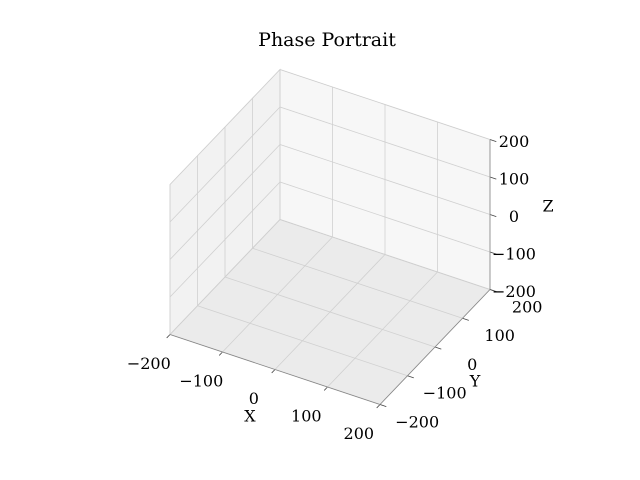 The height and width of the screenshot is (480, 640). What do you see at coordinates (475, 381) in the screenshot?
I see `y-axis-label: Y` at bounding box center [475, 381].